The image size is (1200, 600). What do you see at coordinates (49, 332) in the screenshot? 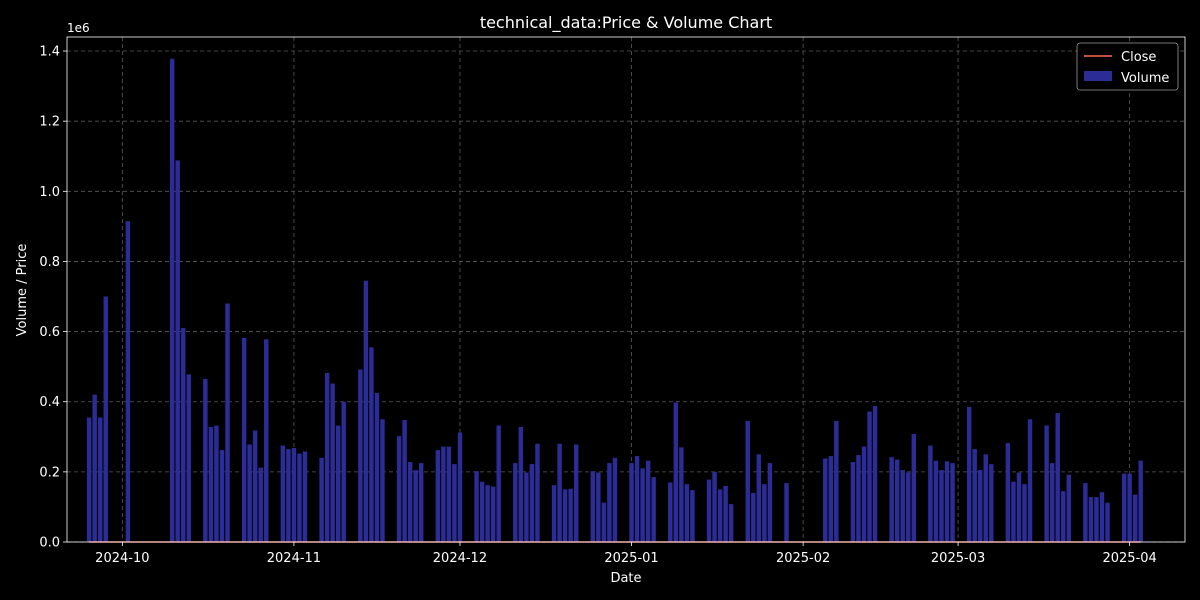
I see `y-tick-label: 0.6` at bounding box center [49, 332].